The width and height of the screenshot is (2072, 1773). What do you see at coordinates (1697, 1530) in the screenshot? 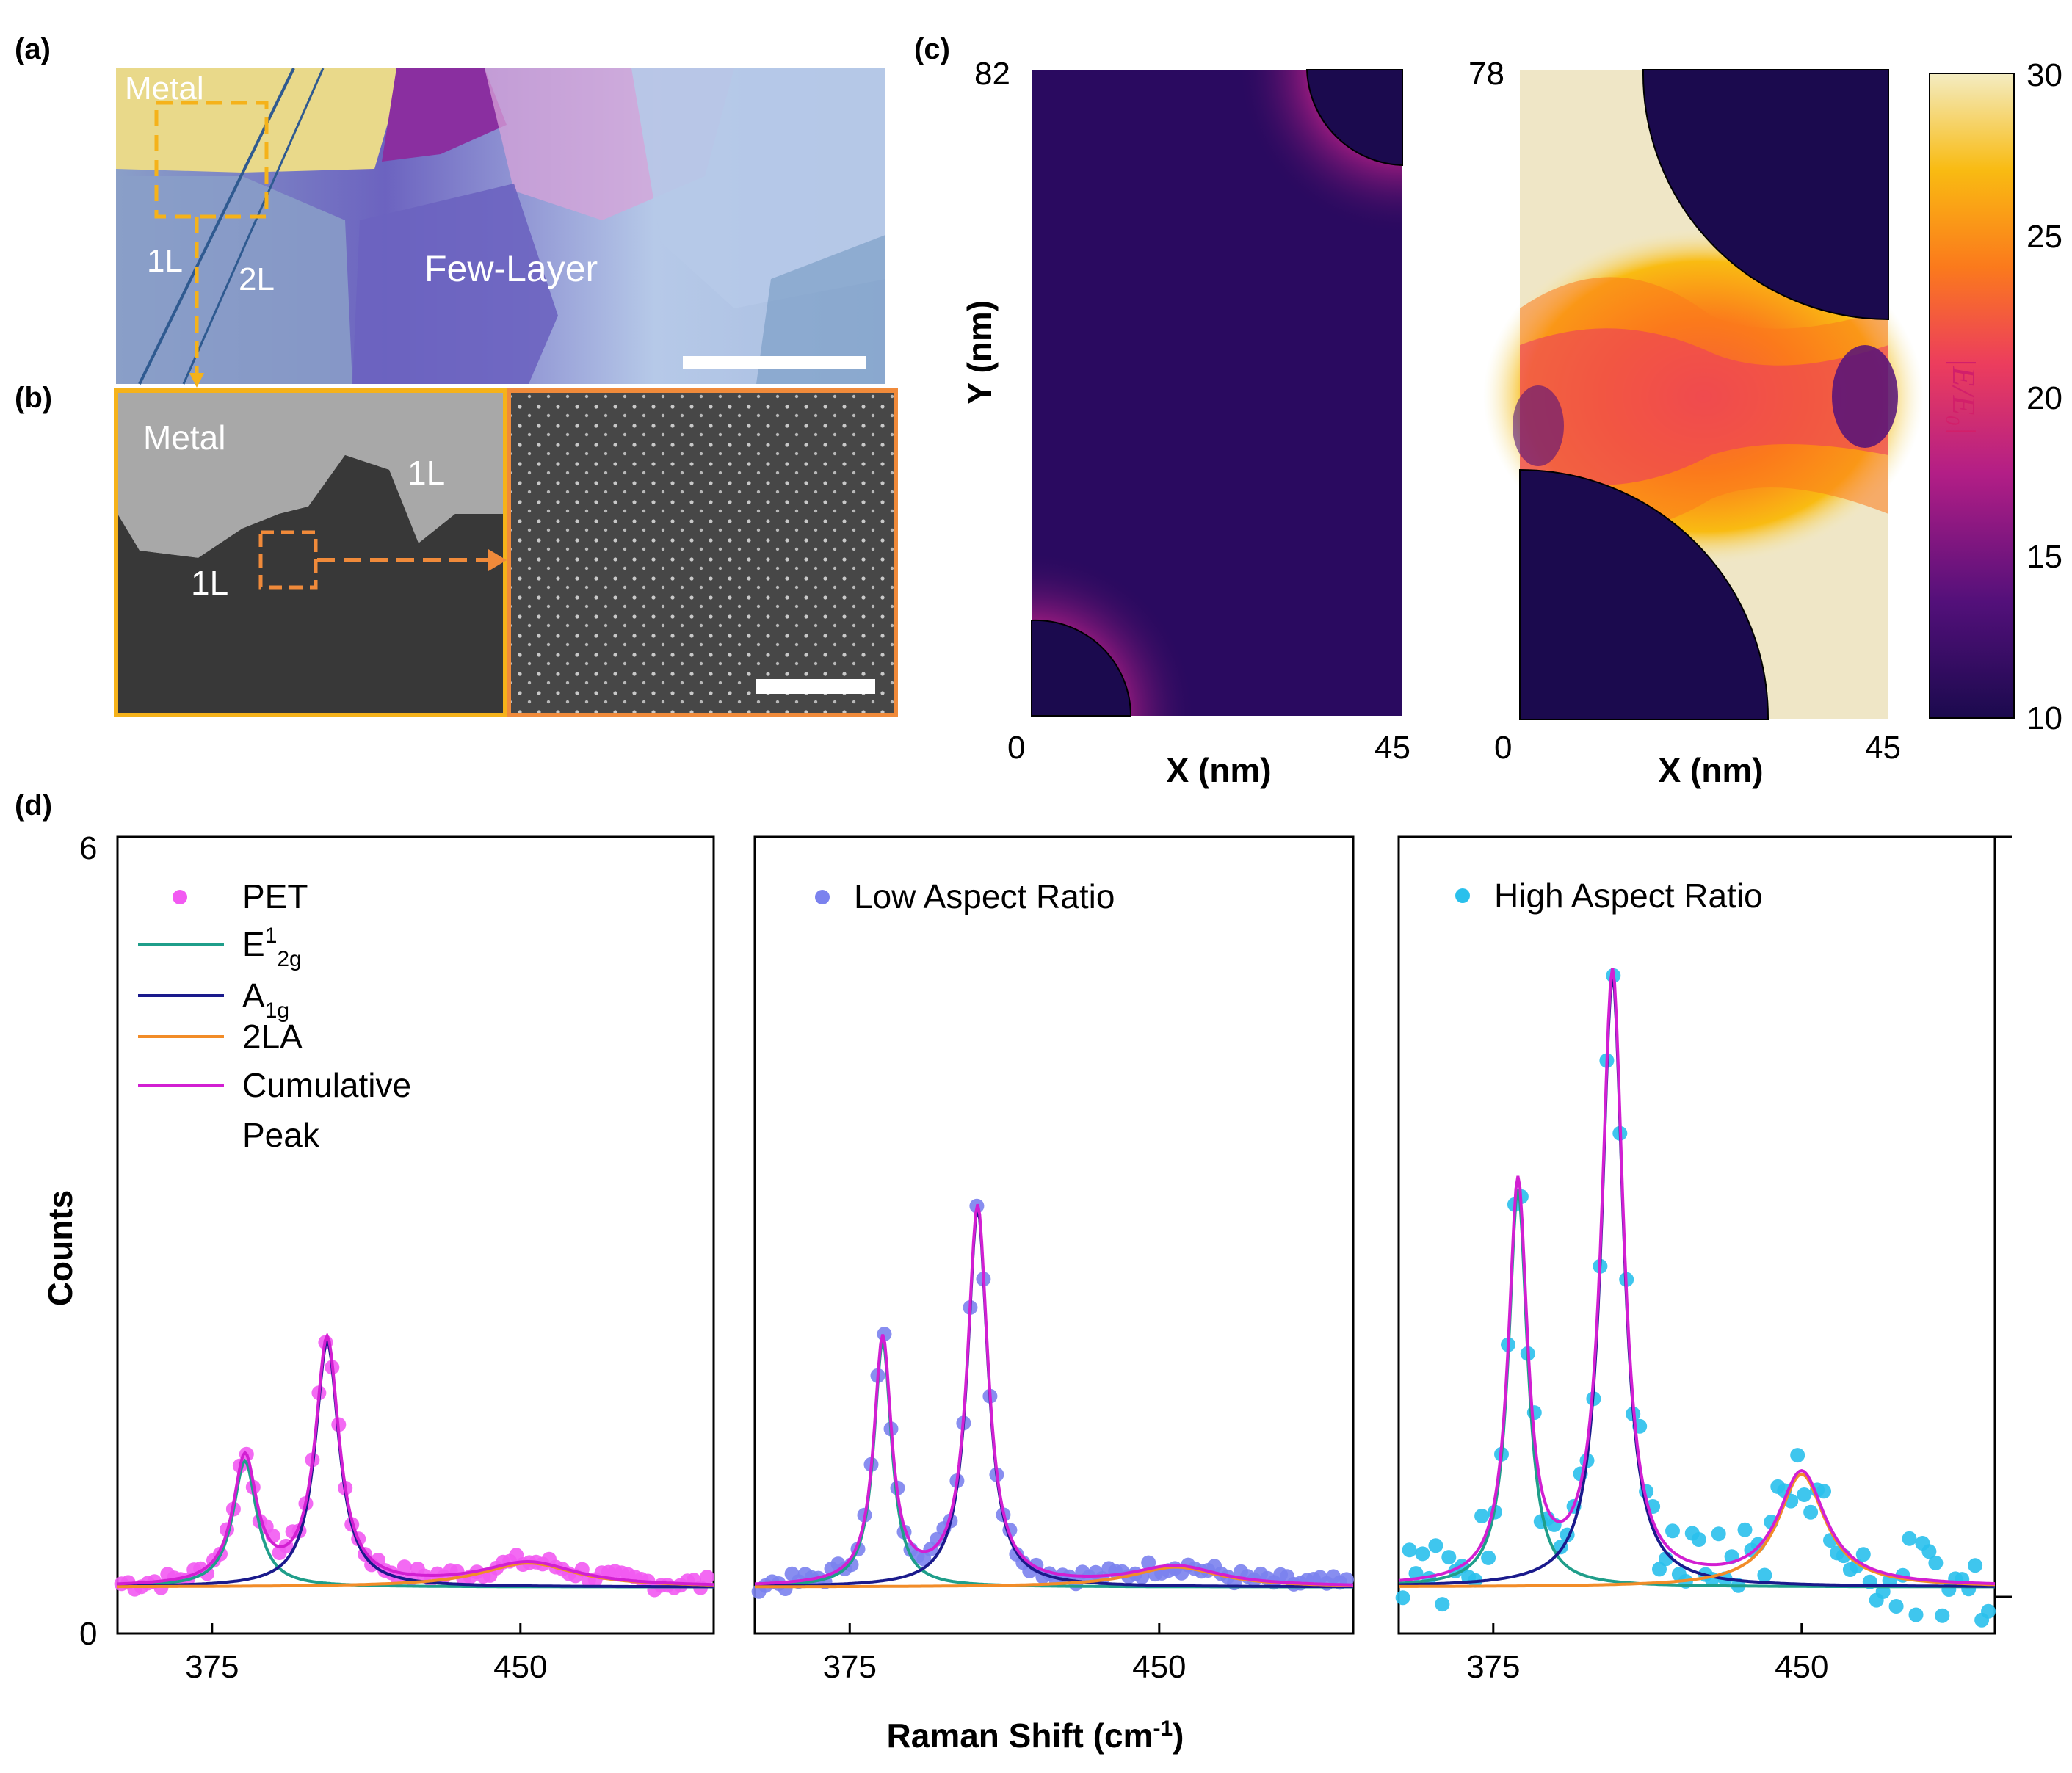
I see `2la-line` at bounding box center [1697, 1530].